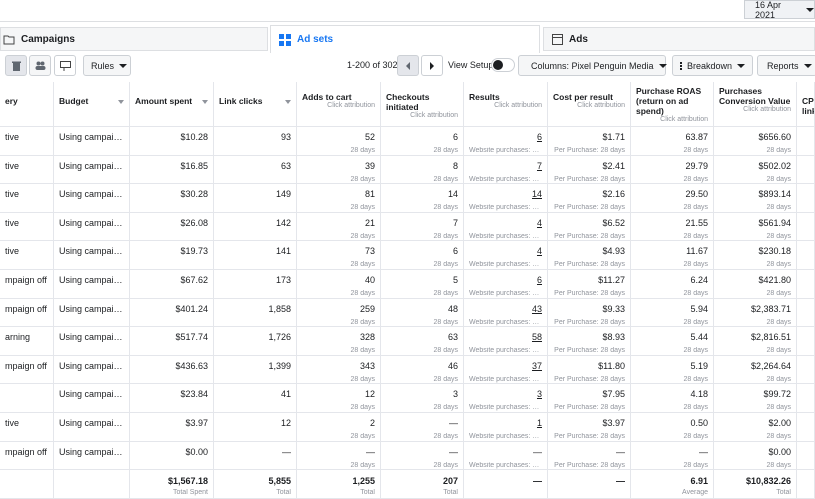  Describe the element at coordinates (27, 104) in the screenshot. I see `column-header: ery` at that location.